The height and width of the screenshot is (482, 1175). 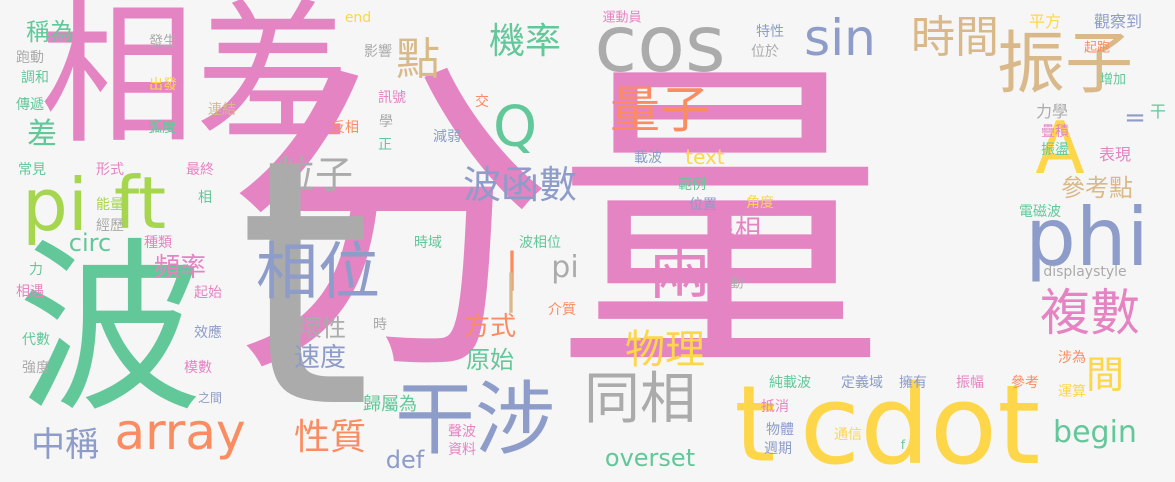 I want to click on word-gan: 干, so click(x=1158, y=111).